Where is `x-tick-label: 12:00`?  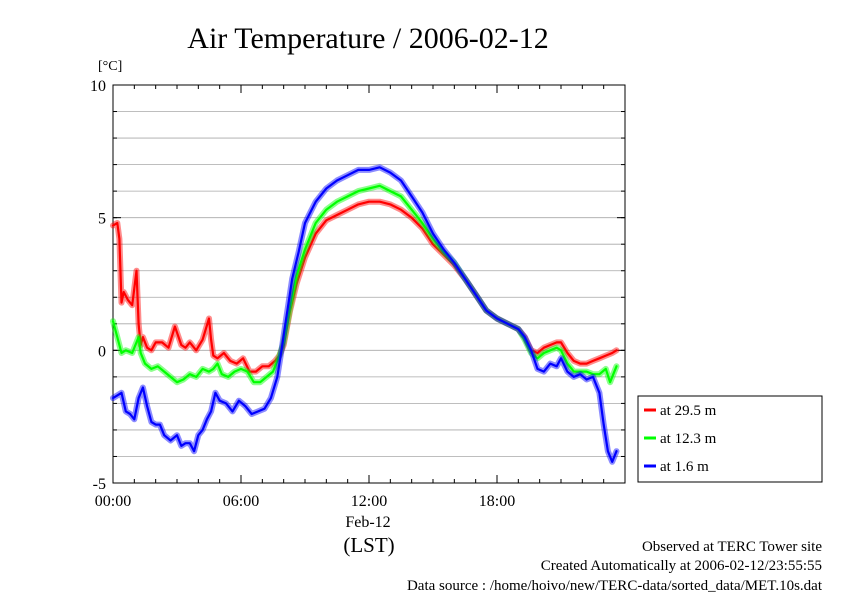 x-tick-label: 12:00 is located at coordinates (369, 501).